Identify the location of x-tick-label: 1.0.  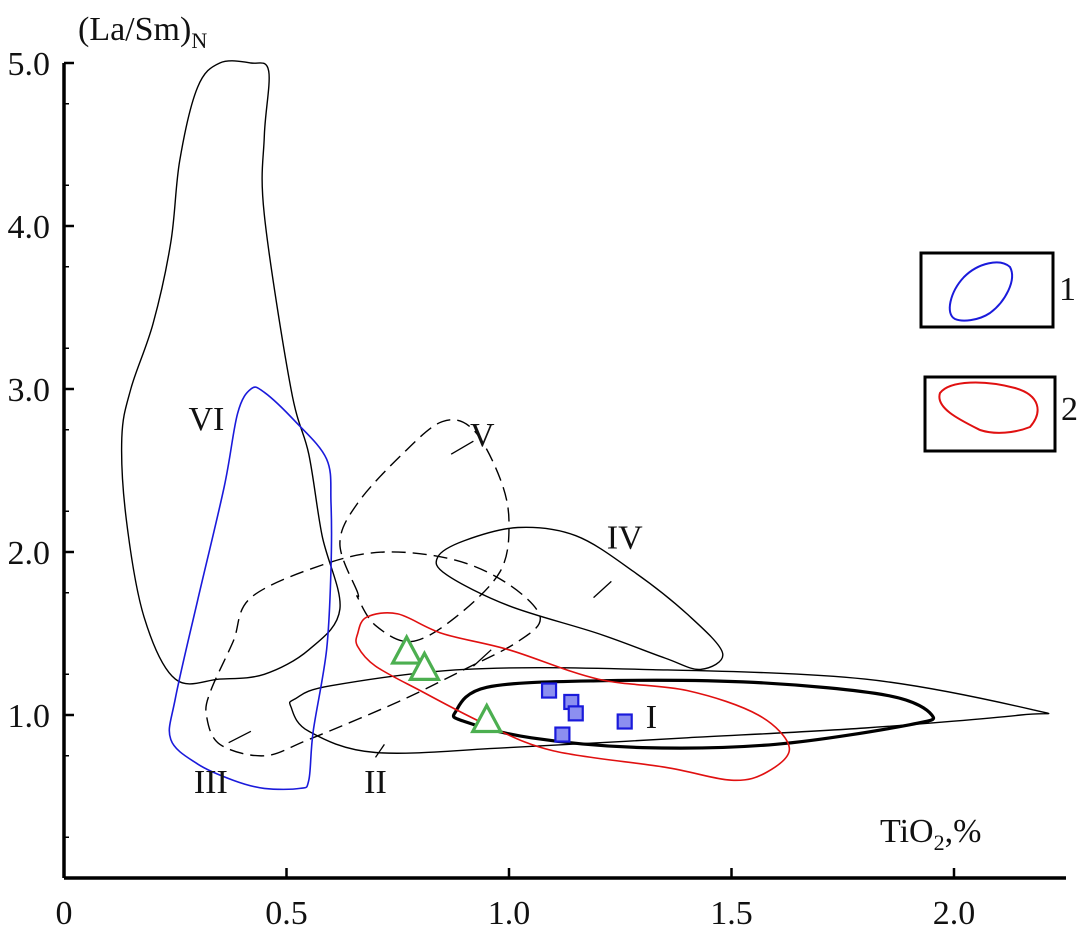
(509, 912).